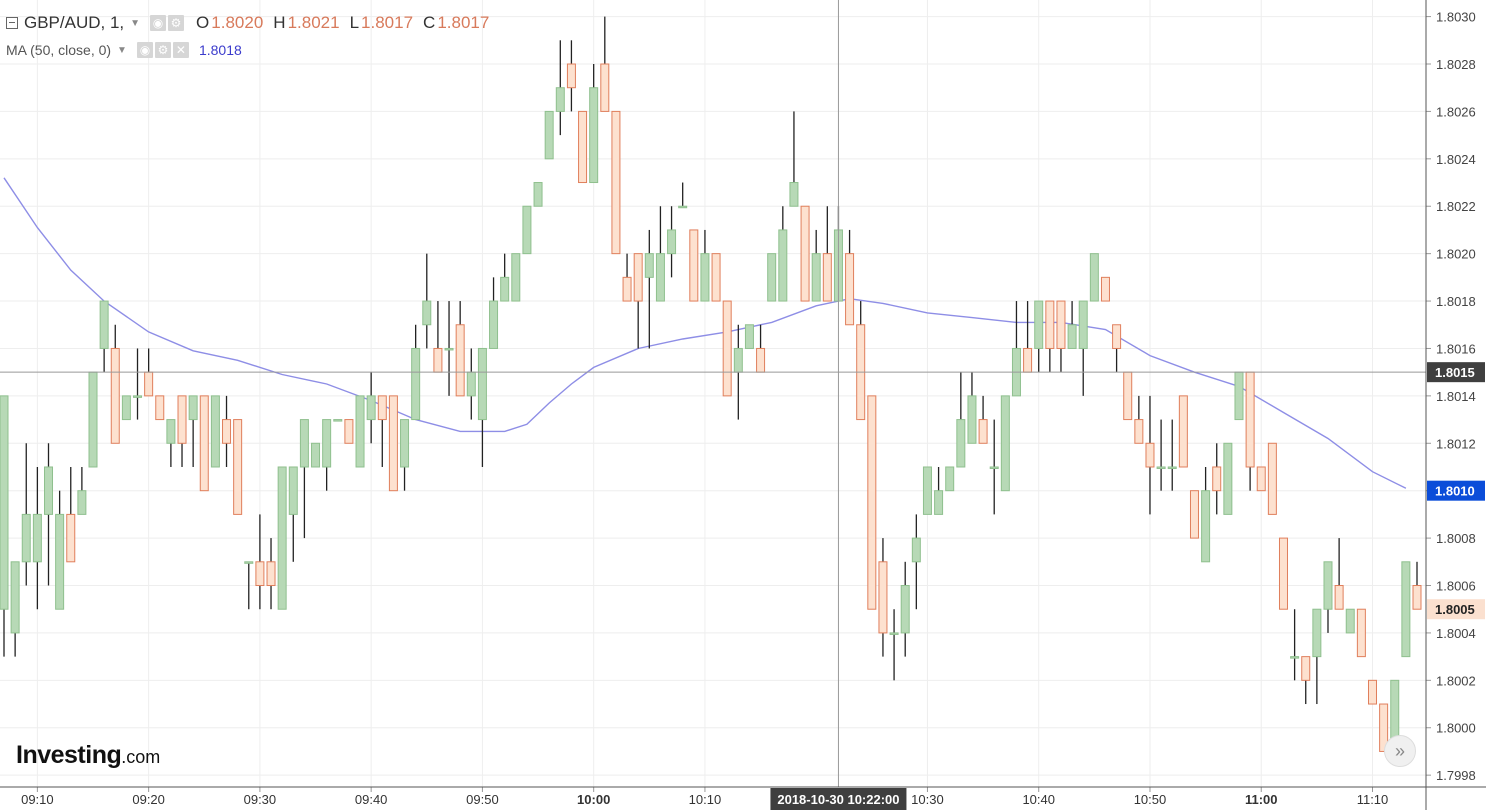  I want to click on ma-value: 1.8018, so click(220, 50).